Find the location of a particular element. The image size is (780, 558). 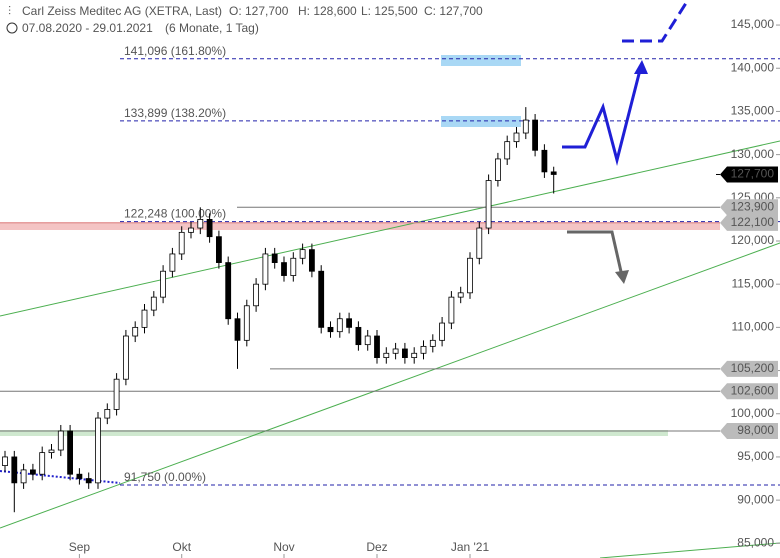

ohlc: H: 128,600 is located at coordinates (327, 11).